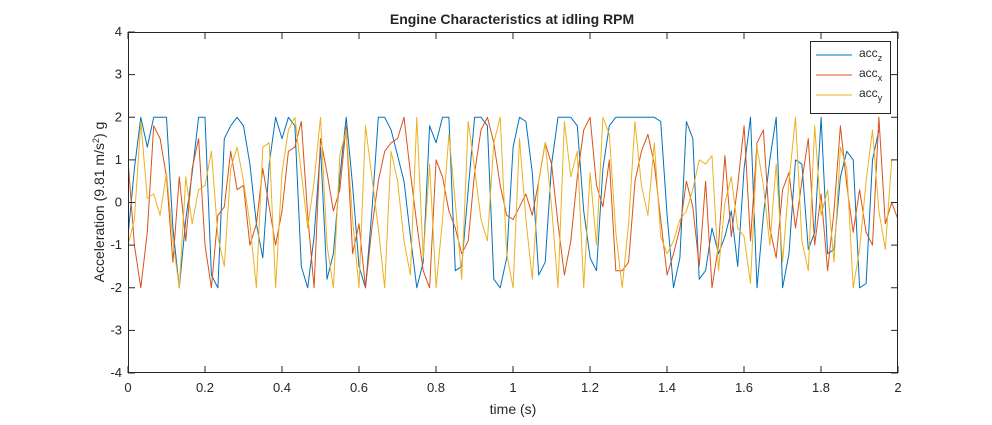  I want to click on x-tick-label: 0.4, so click(282, 387).